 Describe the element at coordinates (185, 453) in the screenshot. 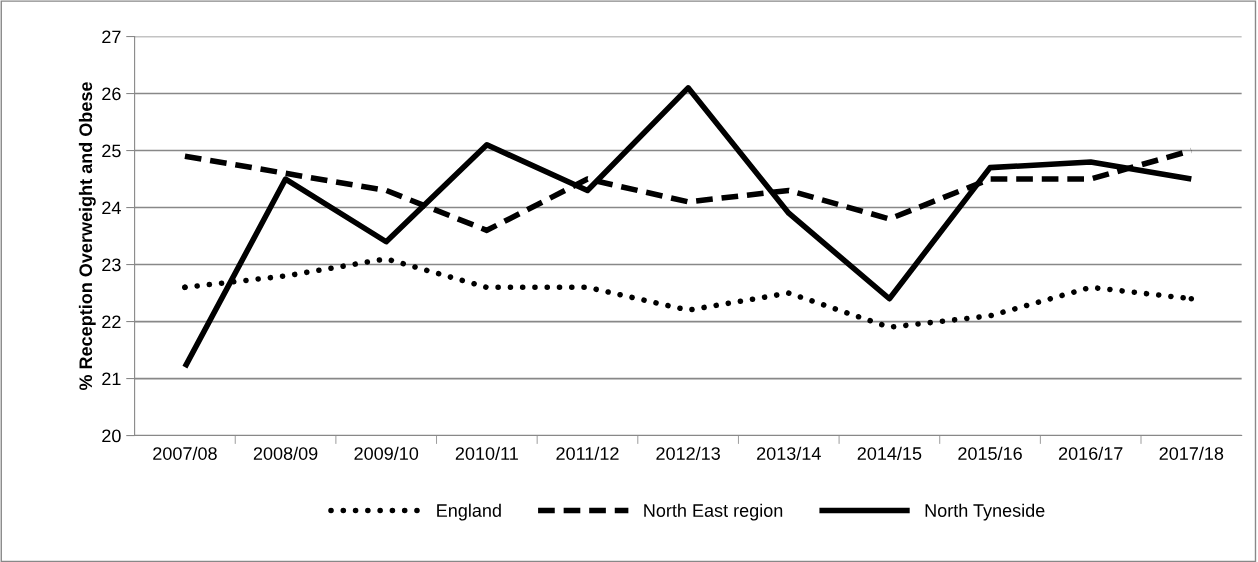

I see `x-tick-label: 2007/08` at that location.